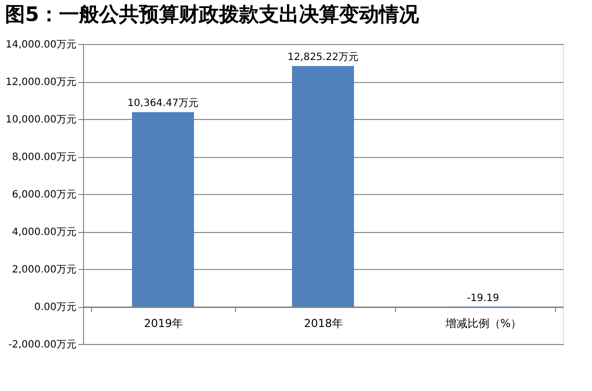 The image size is (592, 391). What do you see at coordinates (323, 58) in the screenshot?
I see `data-label: 12,825.22万元` at bounding box center [323, 58].